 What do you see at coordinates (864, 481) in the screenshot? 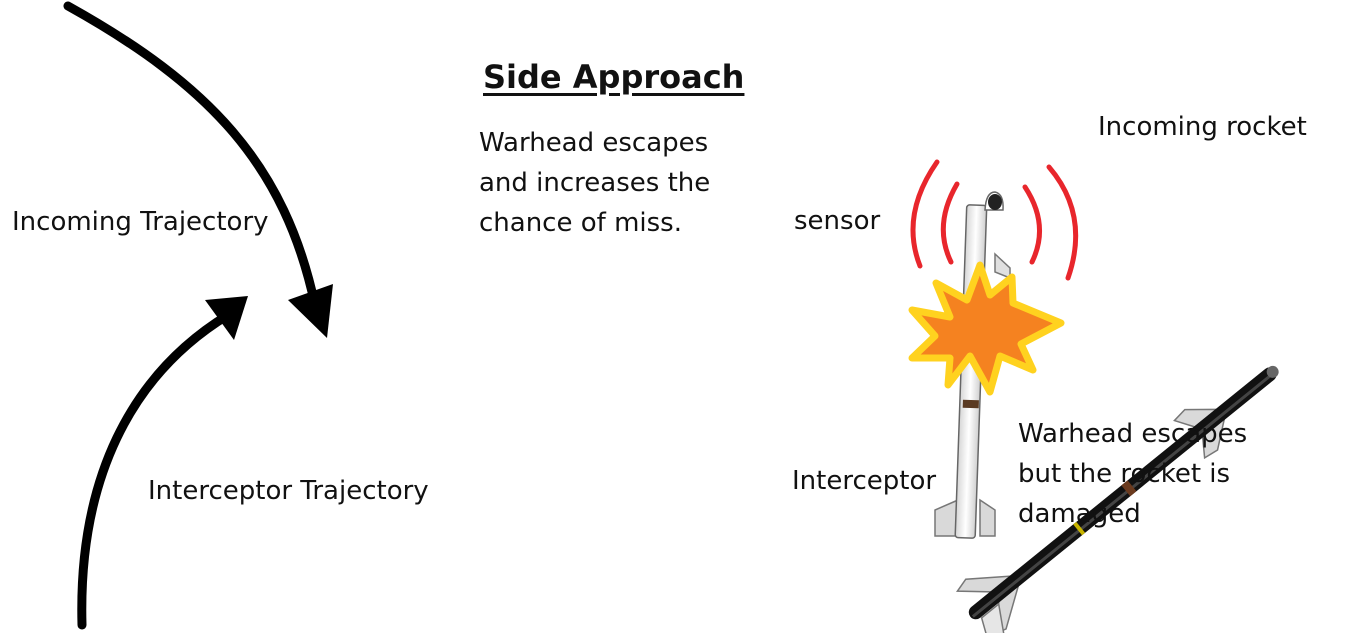
I see `interceptor-label: Interceptor` at bounding box center [864, 481].